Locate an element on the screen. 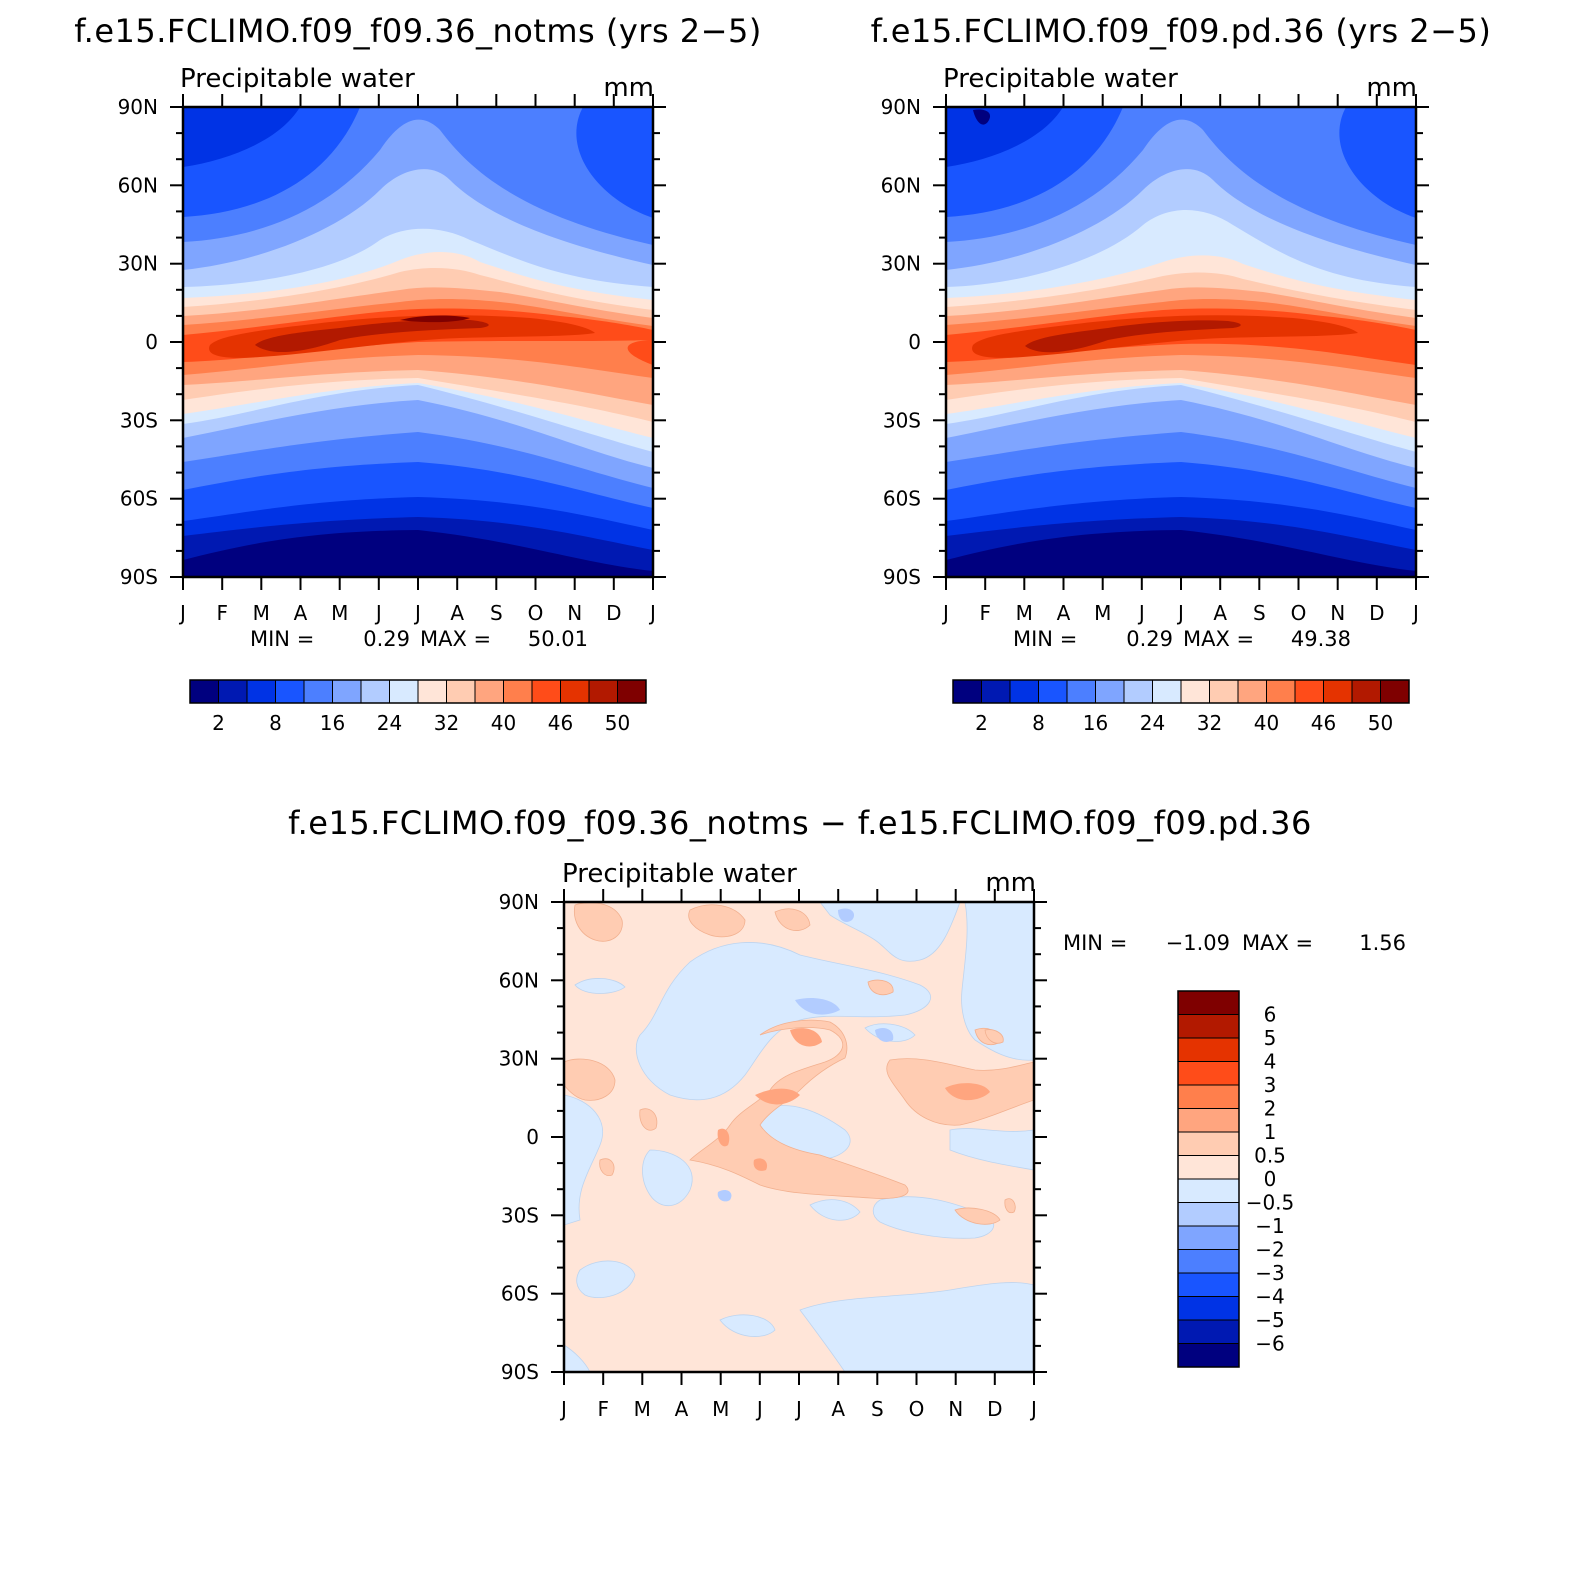 This screenshot has width=1591, height=1591. colorbar-labels: 2 8 16 24 32 40 46 50 is located at coordinates (421, 723).